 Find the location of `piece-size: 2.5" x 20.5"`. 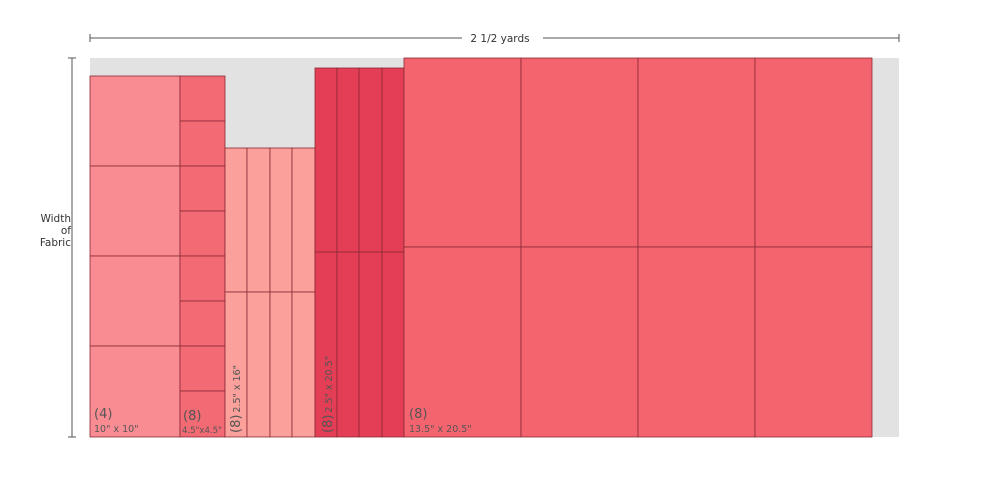

piece-size: 2.5" x 20.5" is located at coordinates (329, 384).